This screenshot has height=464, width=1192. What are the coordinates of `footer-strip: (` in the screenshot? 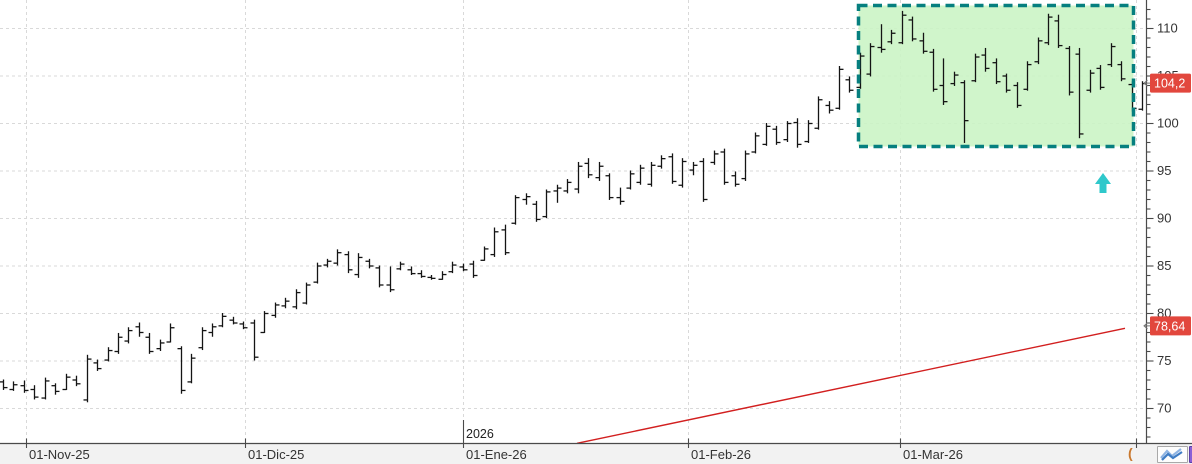 It's located at (596, 454).